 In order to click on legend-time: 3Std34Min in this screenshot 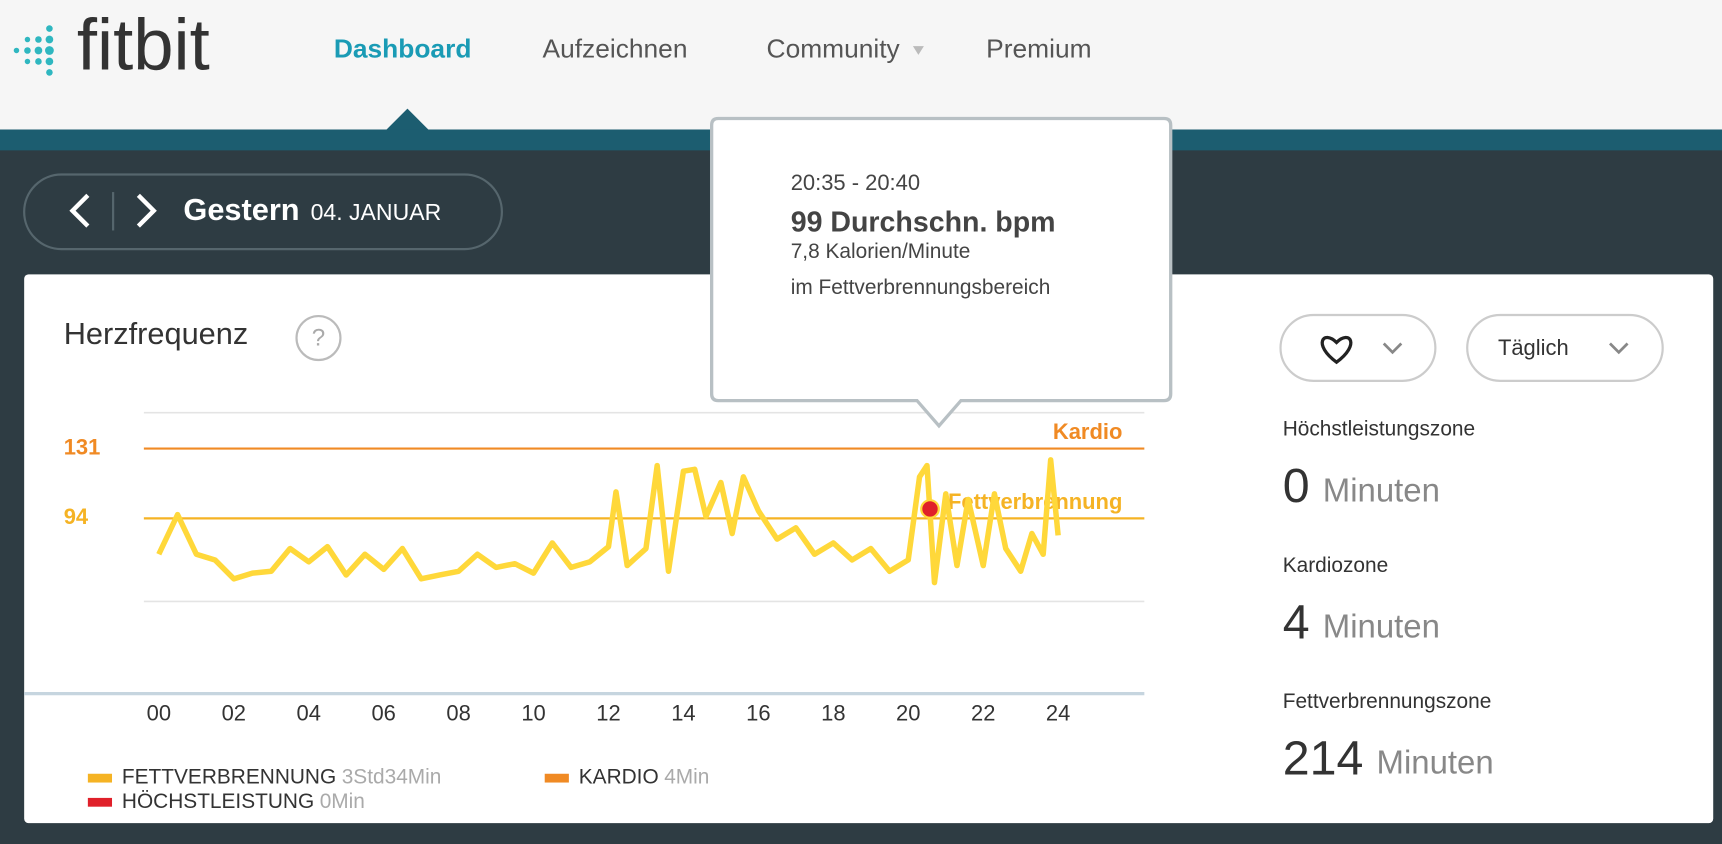, I will do `click(392, 777)`.